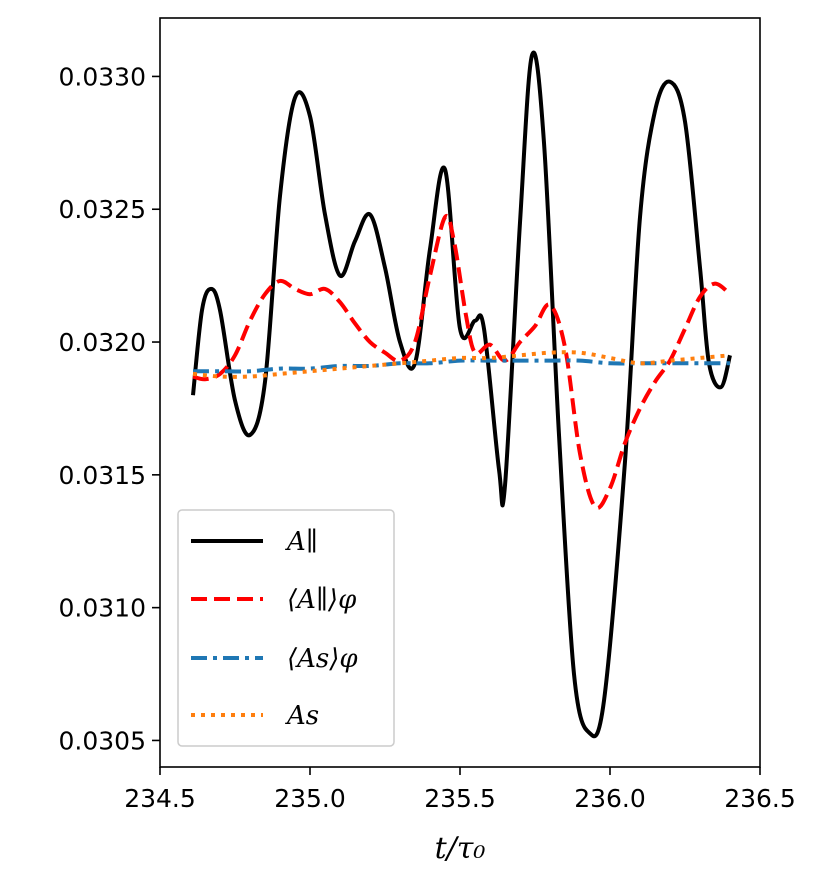  What do you see at coordinates (102, 608) in the screenshot?
I see `y-tick-label: 0.0310` at bounding box center [102, 608].